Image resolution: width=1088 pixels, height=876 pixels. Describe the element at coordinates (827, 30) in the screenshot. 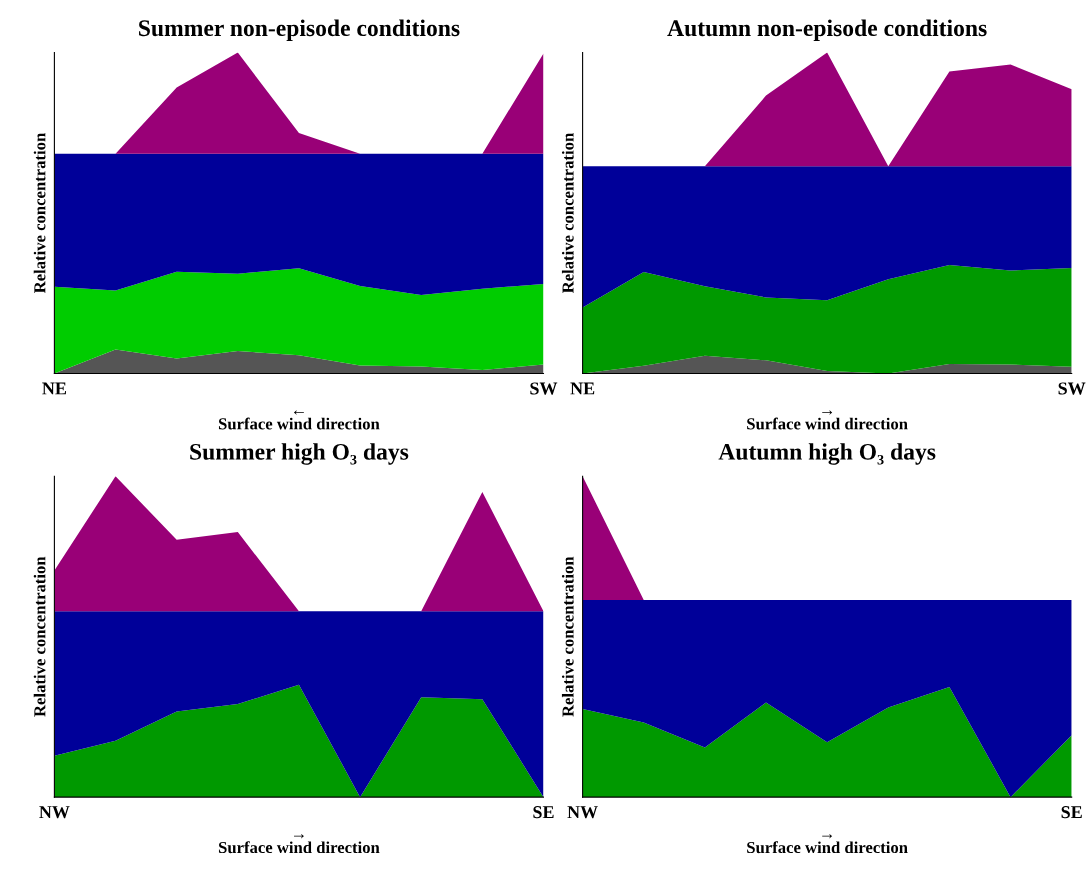

I see `chart-title: Autumn non-episode conditions` at that location.